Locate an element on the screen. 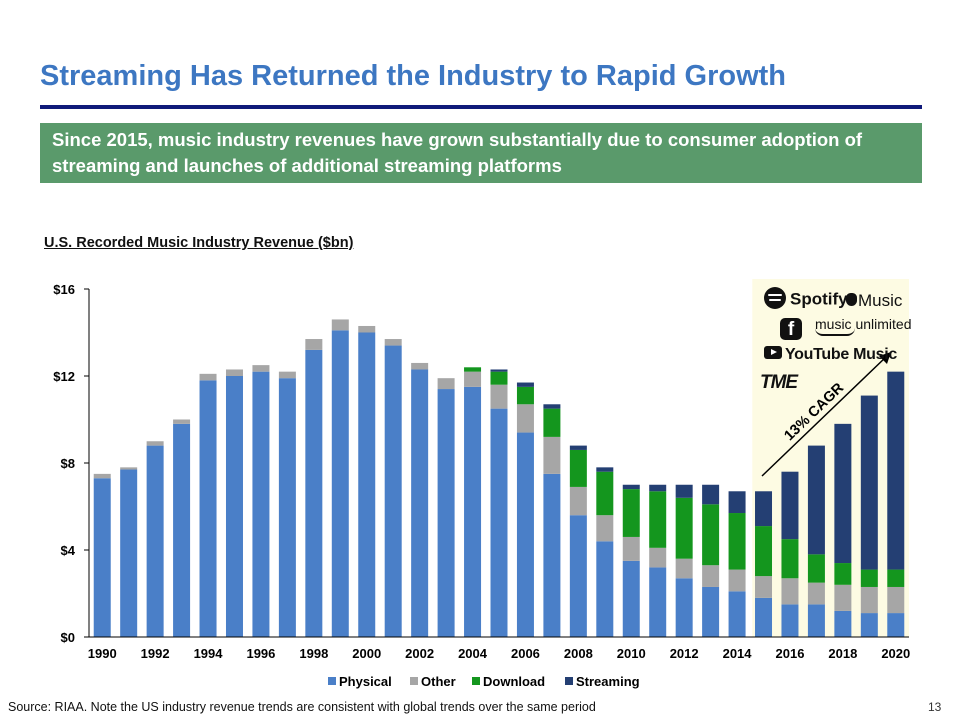 This screenshot has width=960, height=720. x-tick-label: 1998 is located at coordinates (313, 653).